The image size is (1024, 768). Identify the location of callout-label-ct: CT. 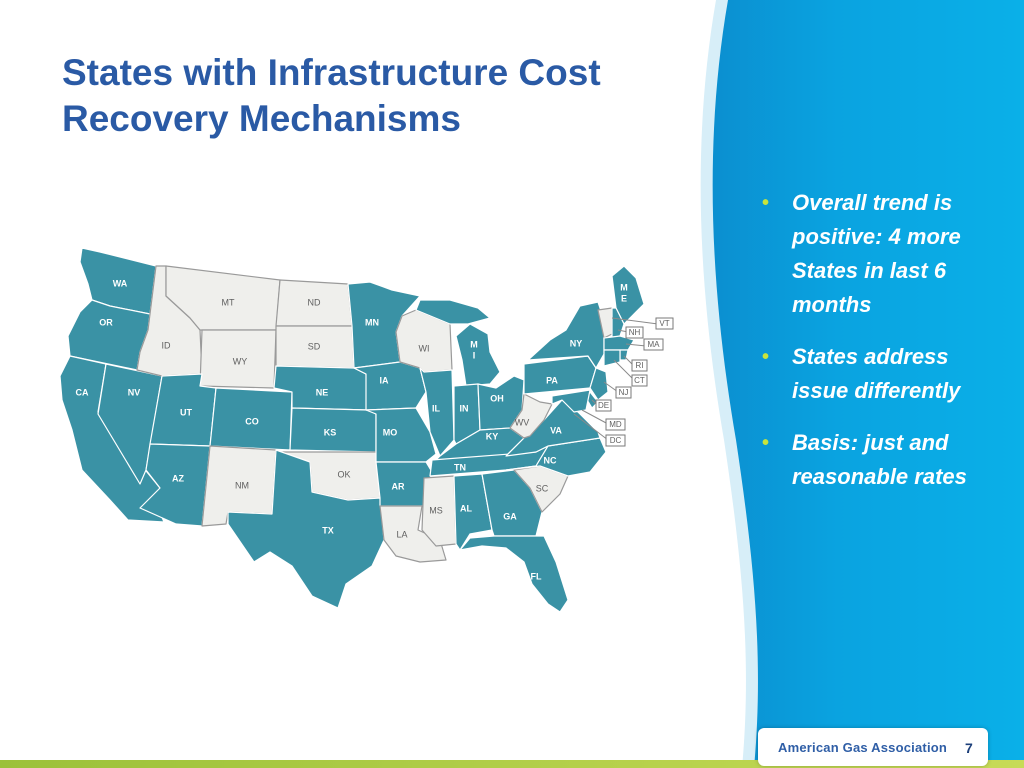
(639, 380).